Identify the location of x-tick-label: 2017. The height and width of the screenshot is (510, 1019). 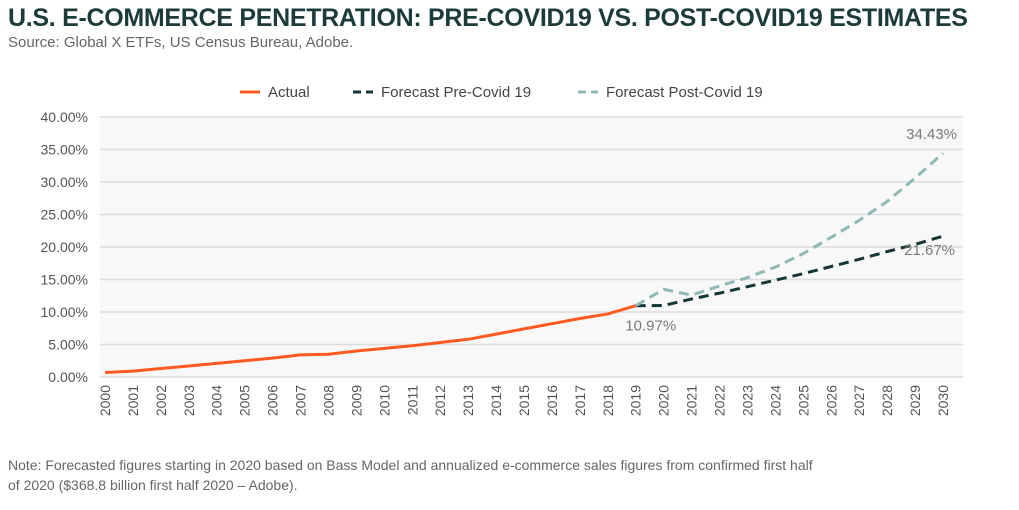
(580, 400).